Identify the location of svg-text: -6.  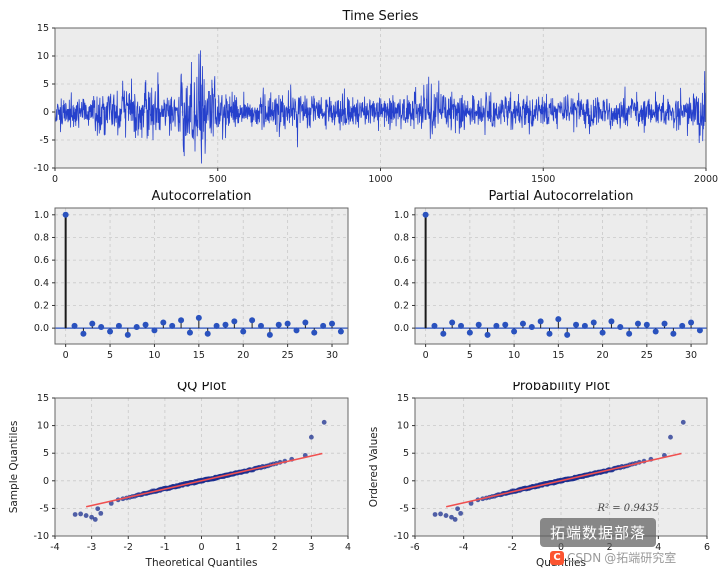
(414, 547).